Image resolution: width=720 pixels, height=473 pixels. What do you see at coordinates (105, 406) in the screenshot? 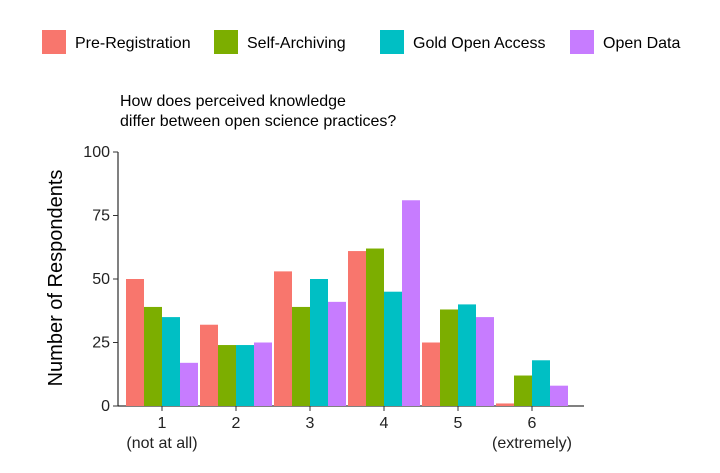
I see `y-tick-label-0: 0` at bounding box center [105, 406].